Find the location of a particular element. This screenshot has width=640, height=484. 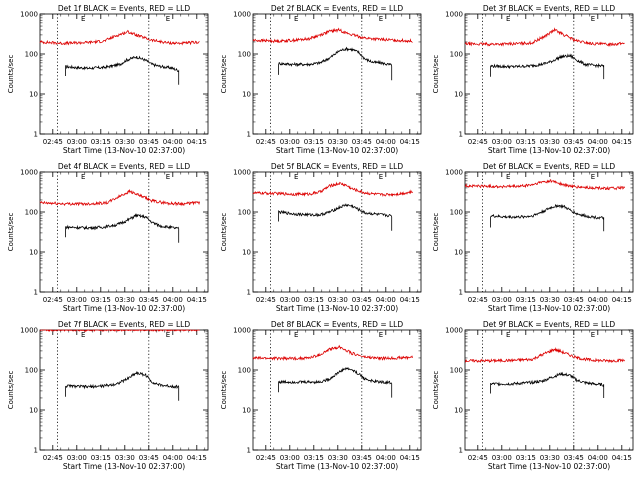

chart-title: Det 7f BLACK = Events, RED = LLD is located at coordinates (124, 324).